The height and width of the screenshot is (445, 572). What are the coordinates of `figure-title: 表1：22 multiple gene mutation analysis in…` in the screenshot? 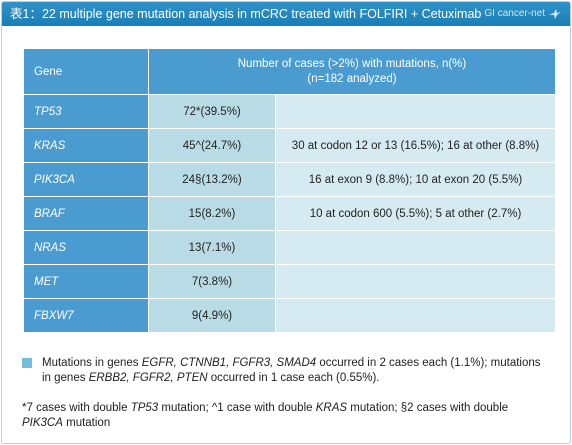 It's located at (246, 14).